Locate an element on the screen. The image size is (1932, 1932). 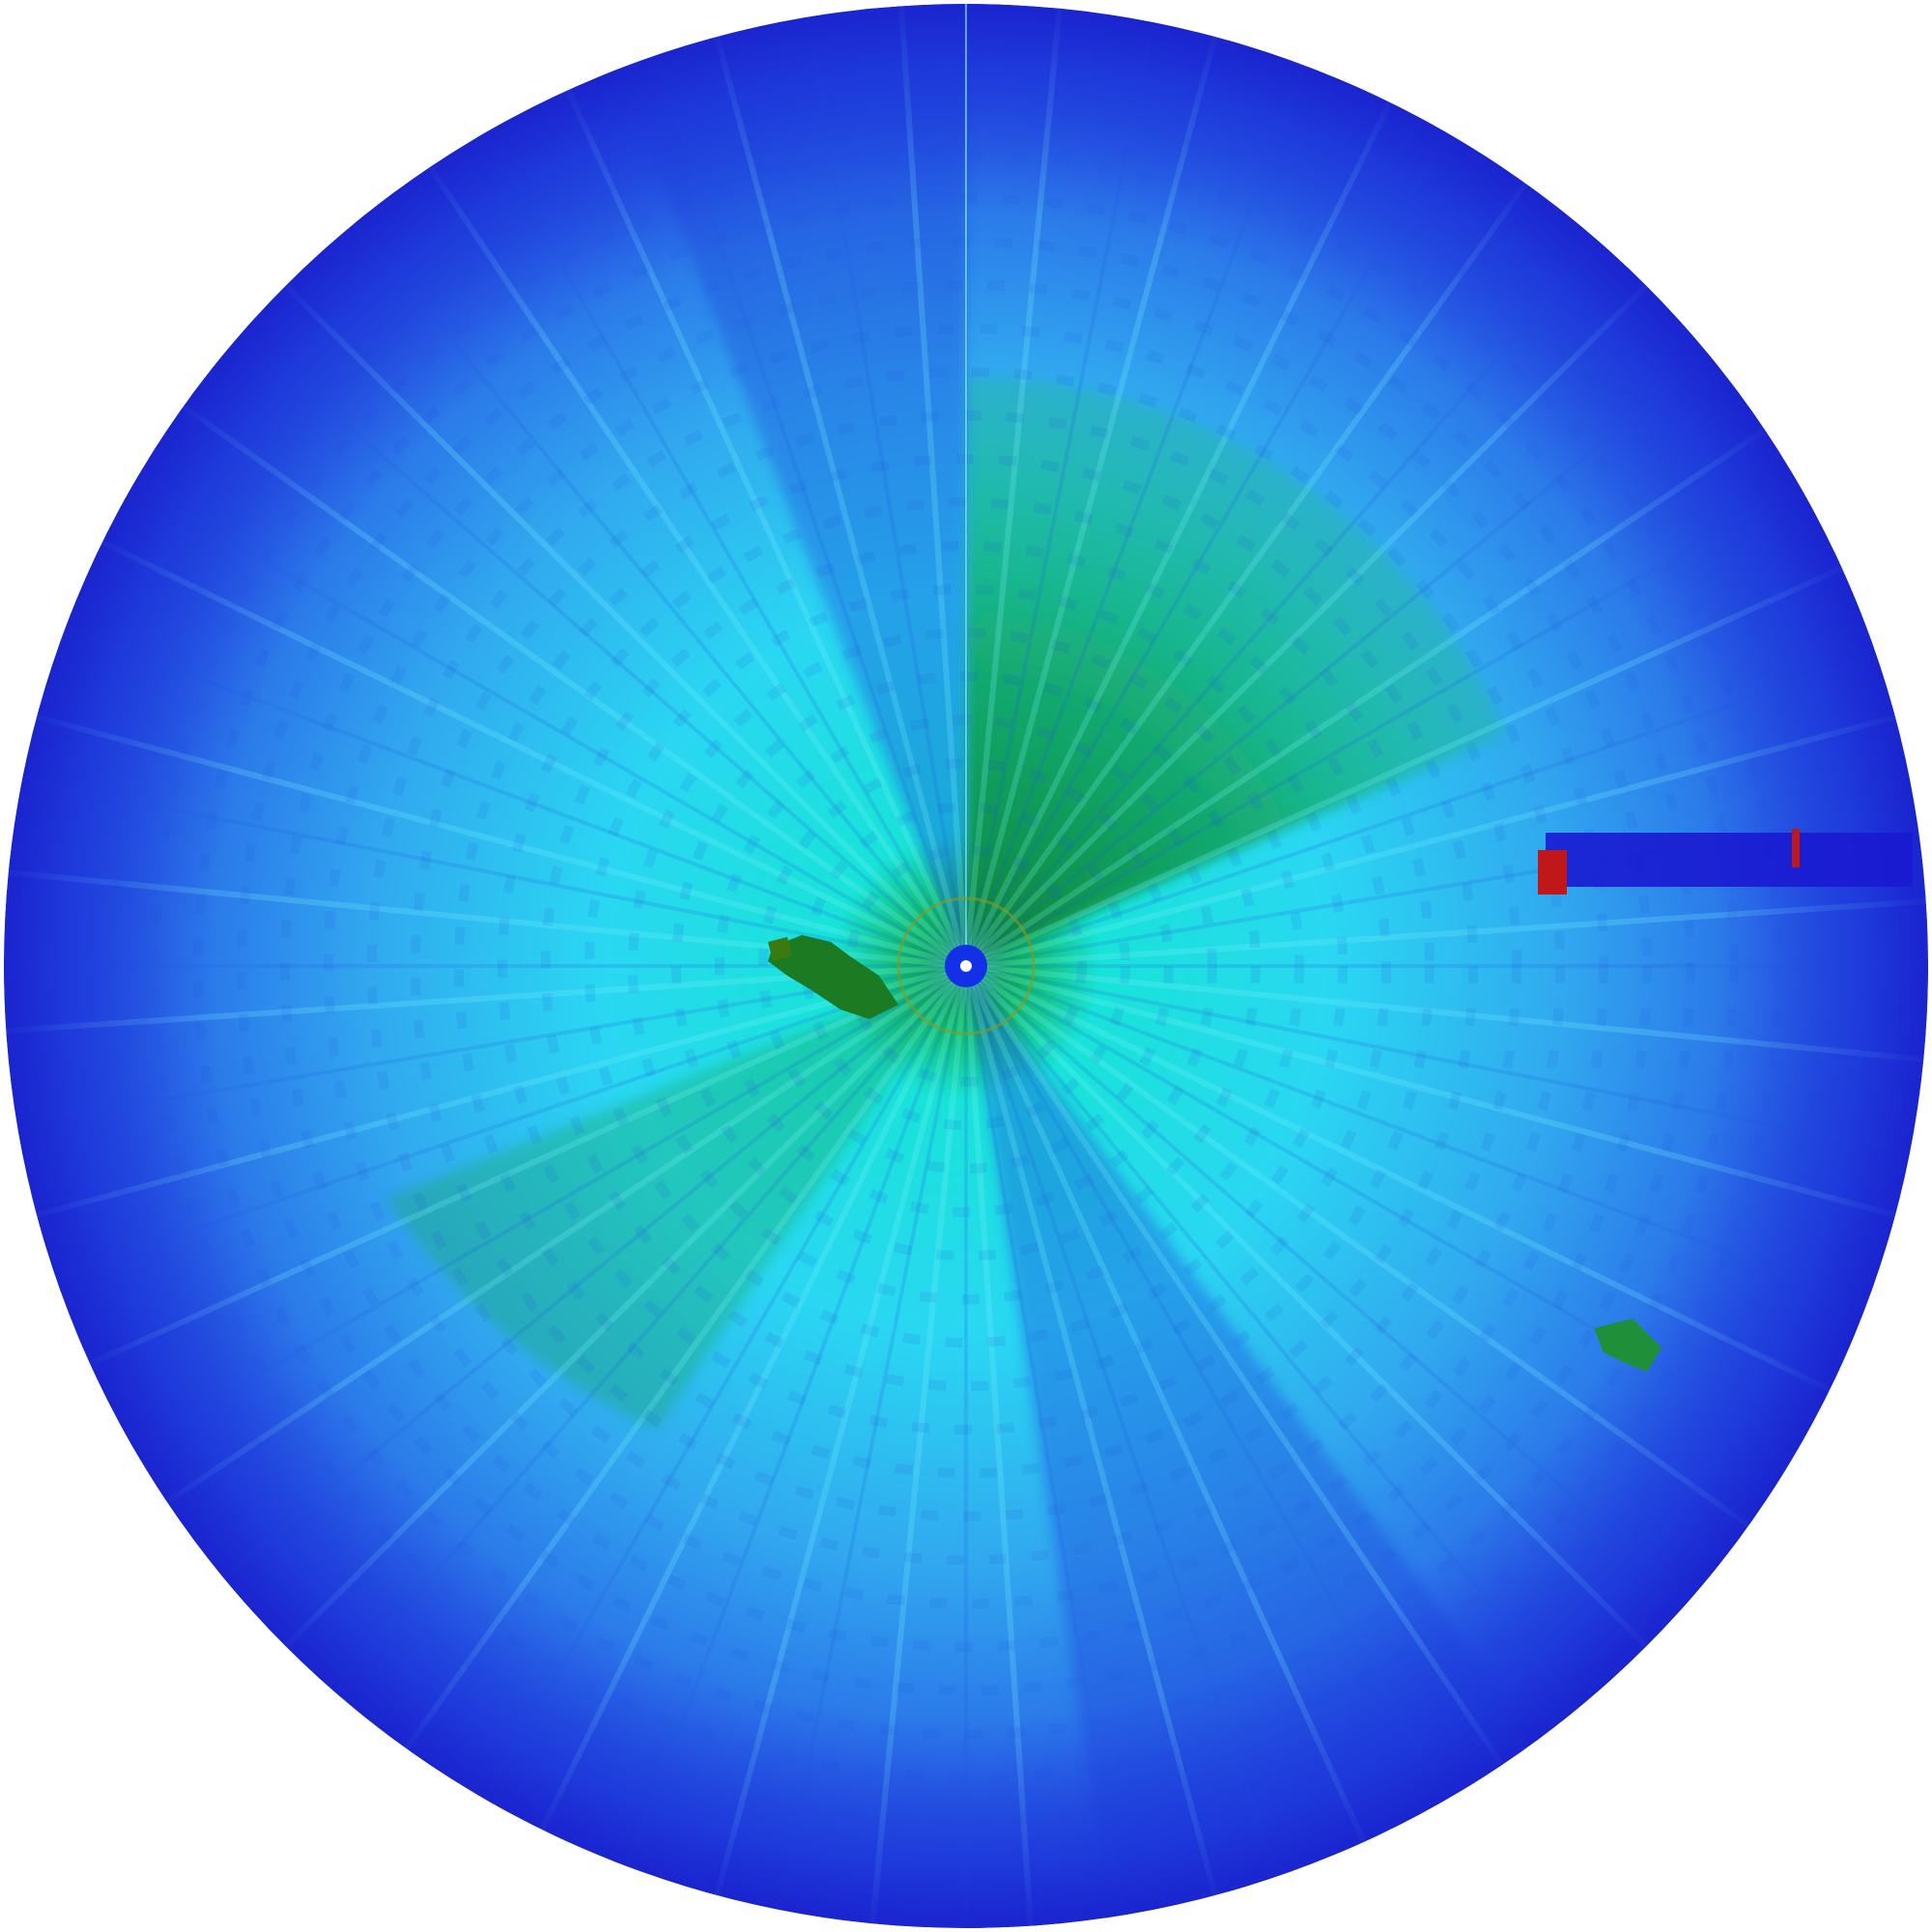
strong-return-east is located at coordinates (1552, 872).